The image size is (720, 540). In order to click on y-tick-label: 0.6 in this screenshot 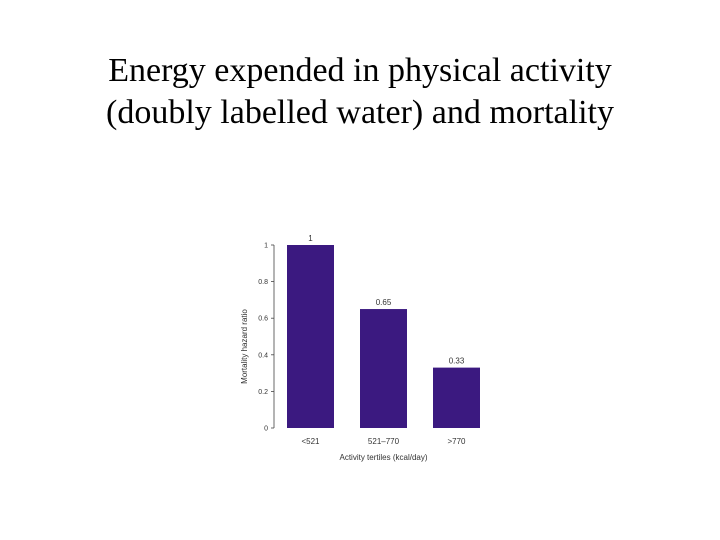, I will do `click(263, 319)`.